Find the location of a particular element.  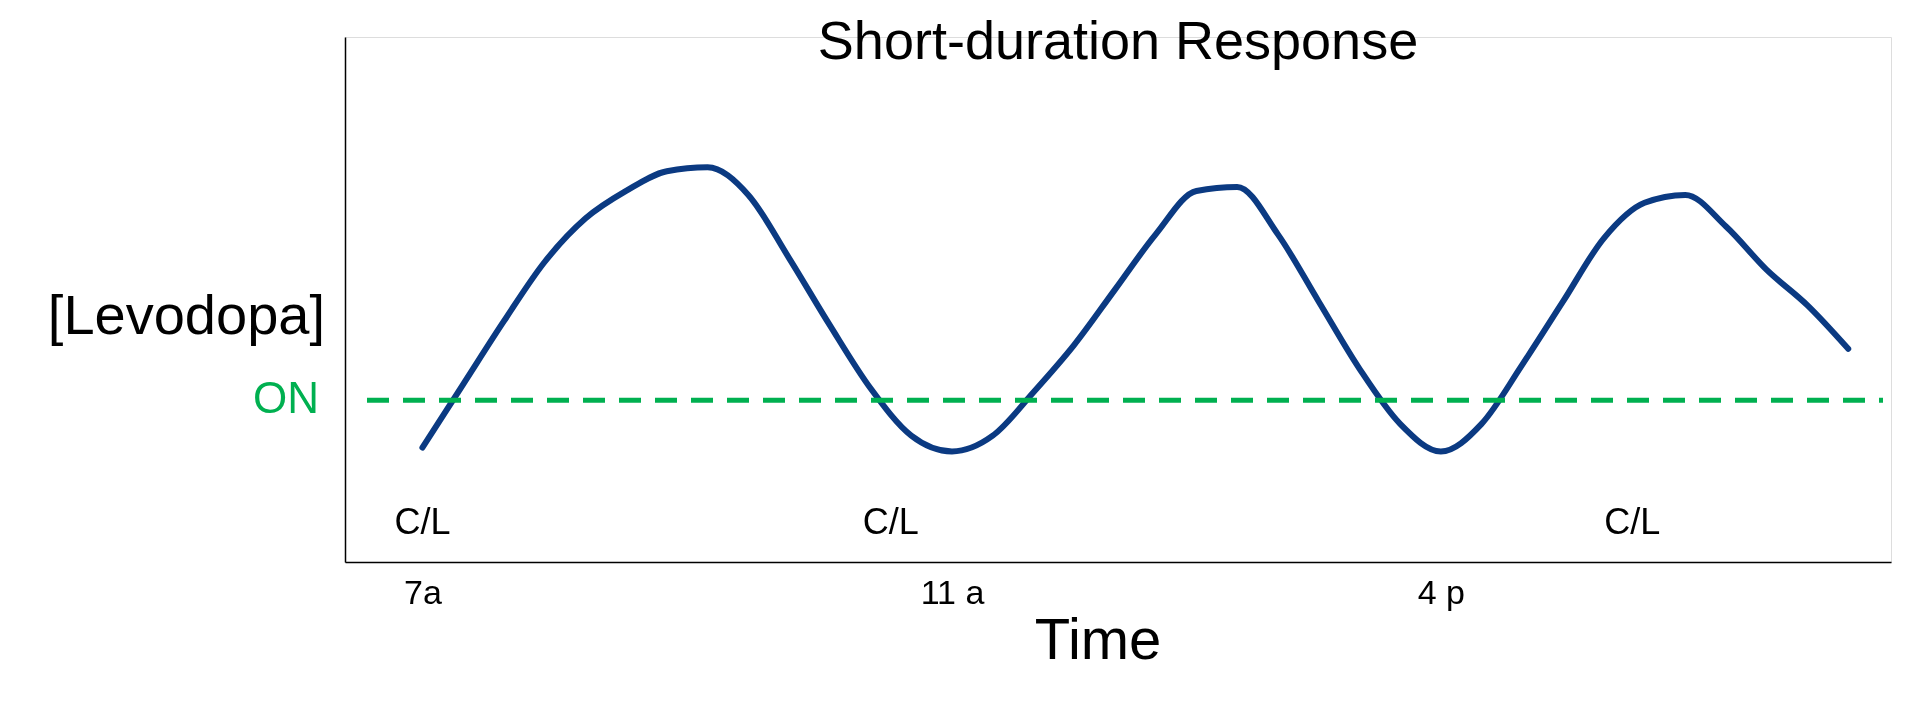

chart-title: Short-duration Response is located at coordinates (1118, 40).